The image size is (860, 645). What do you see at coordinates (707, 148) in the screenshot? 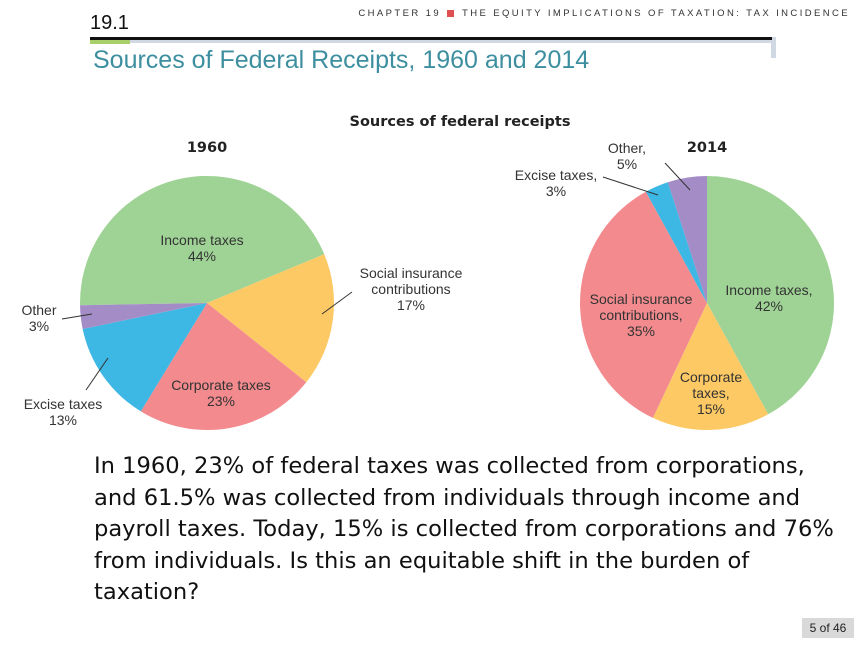
I see `pie-2014-year-label: 2014` at bounding box center [707, 148].